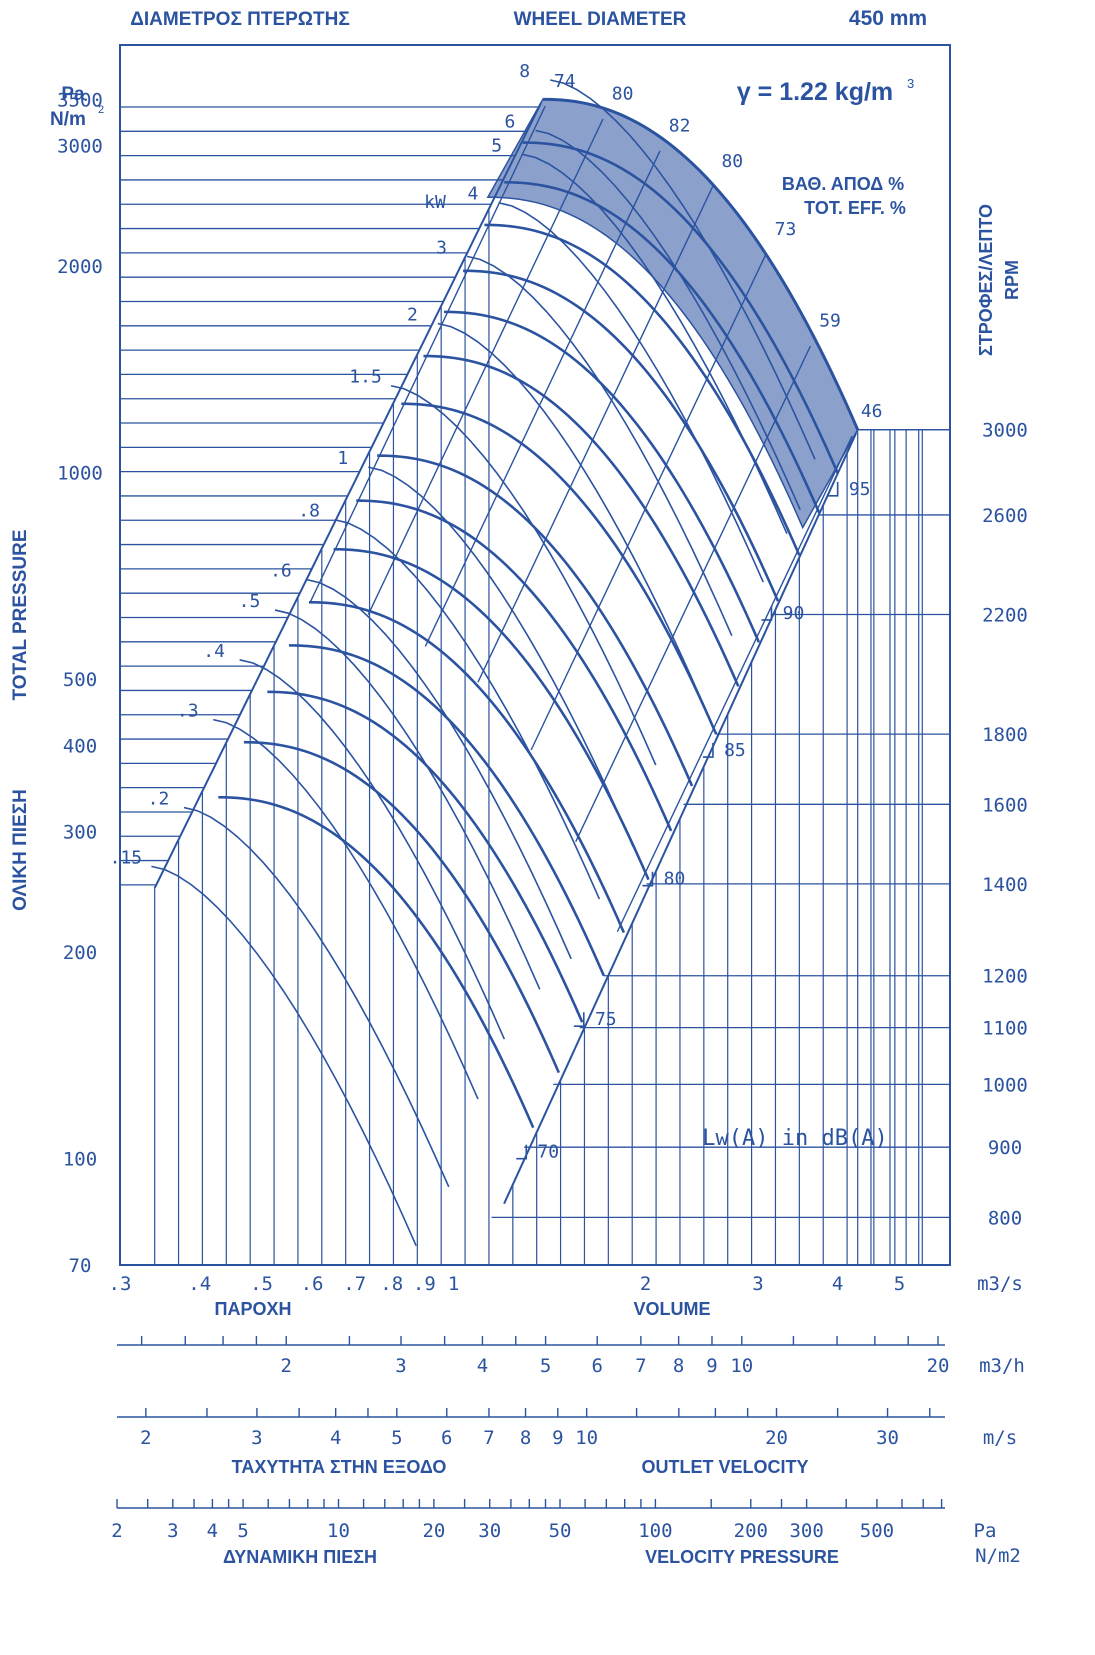 The height and width of the screenshot is (1655, 1095). I want to click on y-unit-nm: N/m, so click(68, 119).